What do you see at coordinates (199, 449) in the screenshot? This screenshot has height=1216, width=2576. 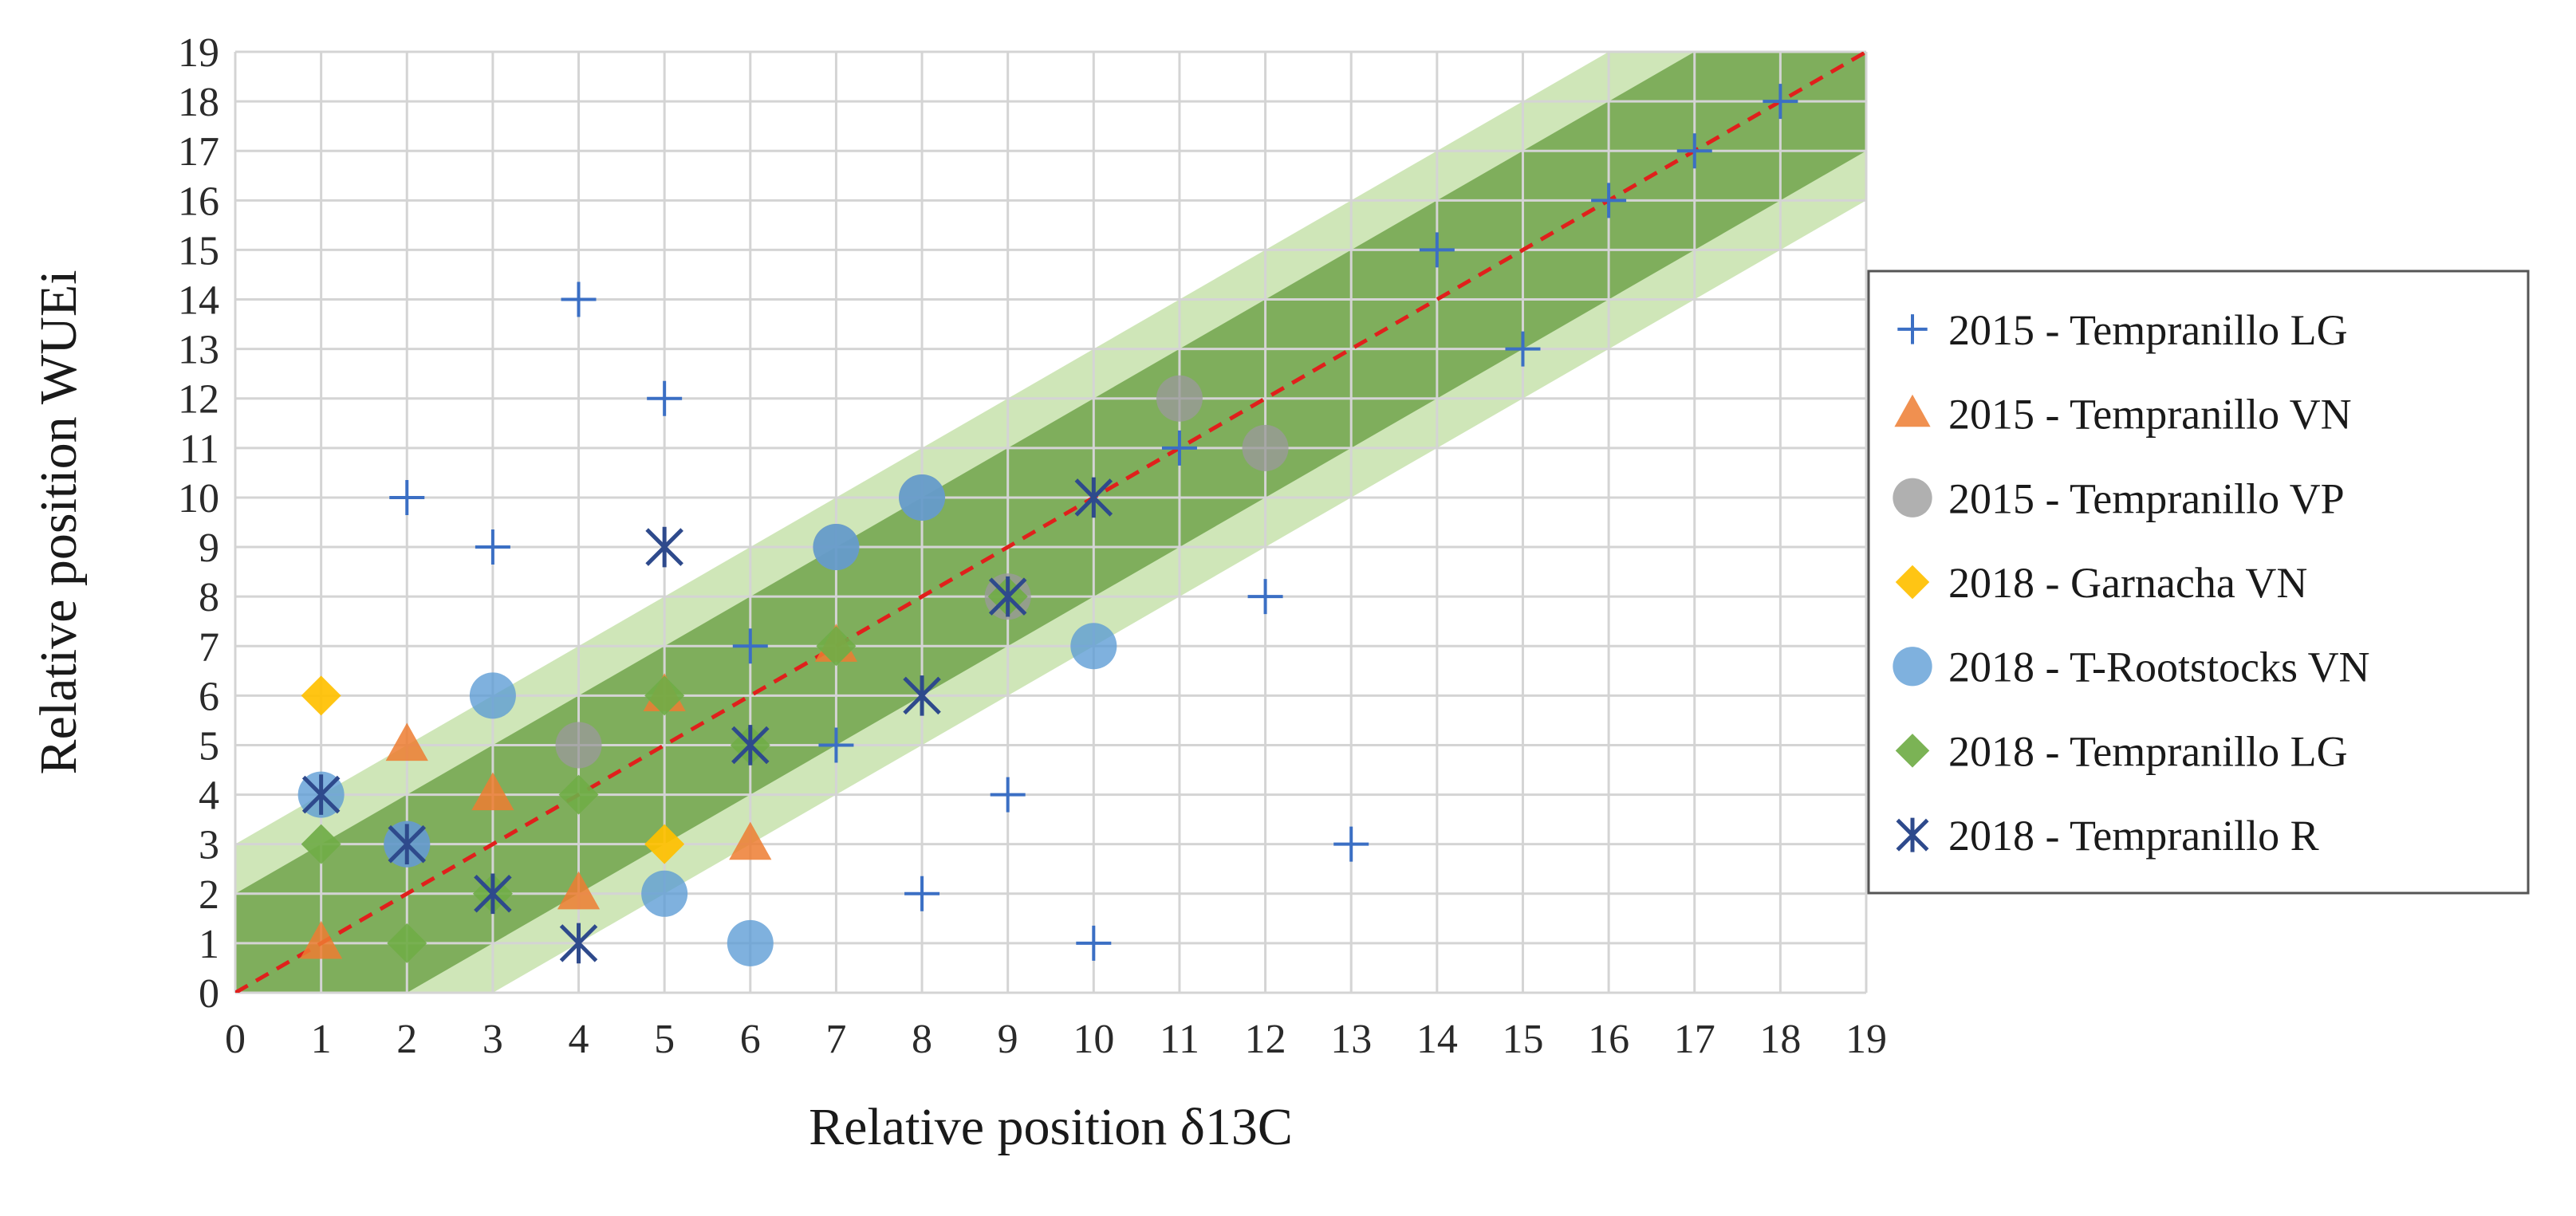 I see `y-tick-label: 11` at bounding box center [199, 449].